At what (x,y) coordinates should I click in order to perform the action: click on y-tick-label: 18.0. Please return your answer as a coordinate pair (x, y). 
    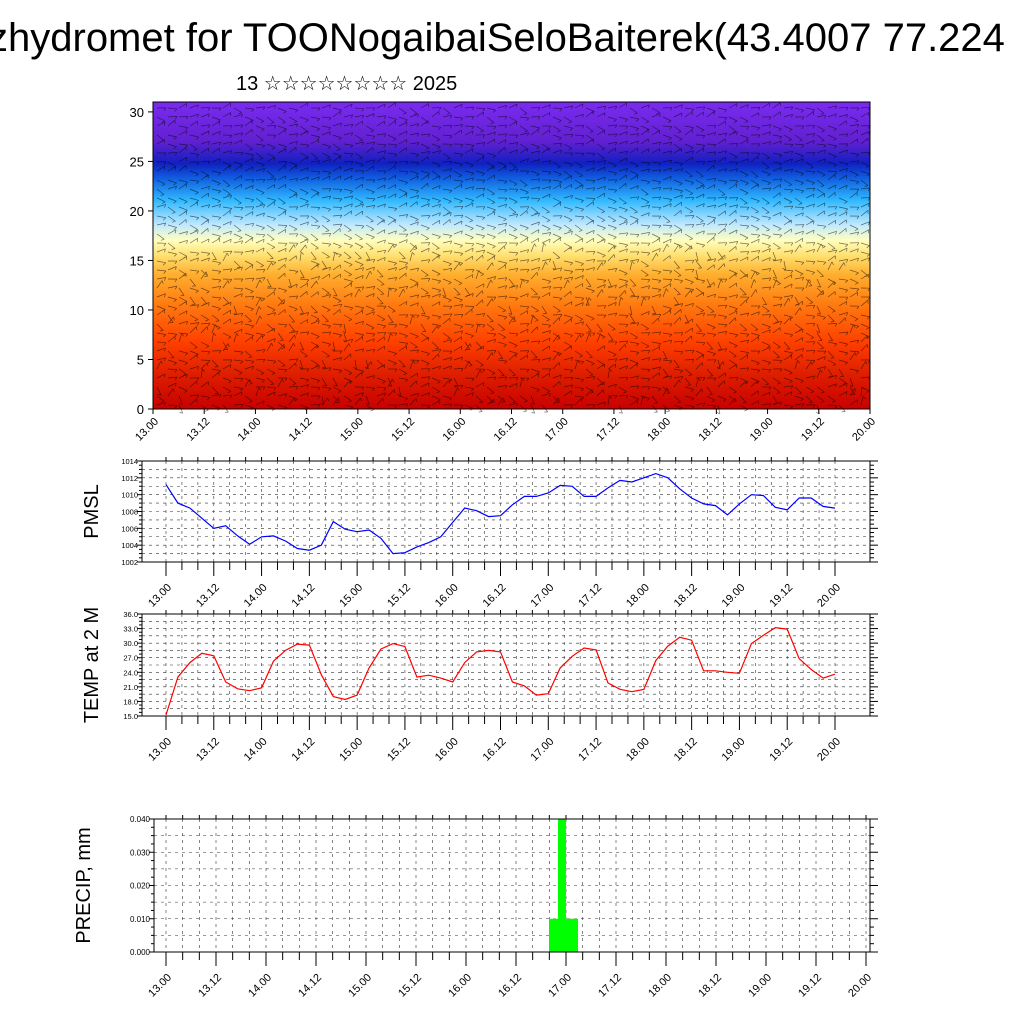
    Looking at the image, I should click on (130, 701).